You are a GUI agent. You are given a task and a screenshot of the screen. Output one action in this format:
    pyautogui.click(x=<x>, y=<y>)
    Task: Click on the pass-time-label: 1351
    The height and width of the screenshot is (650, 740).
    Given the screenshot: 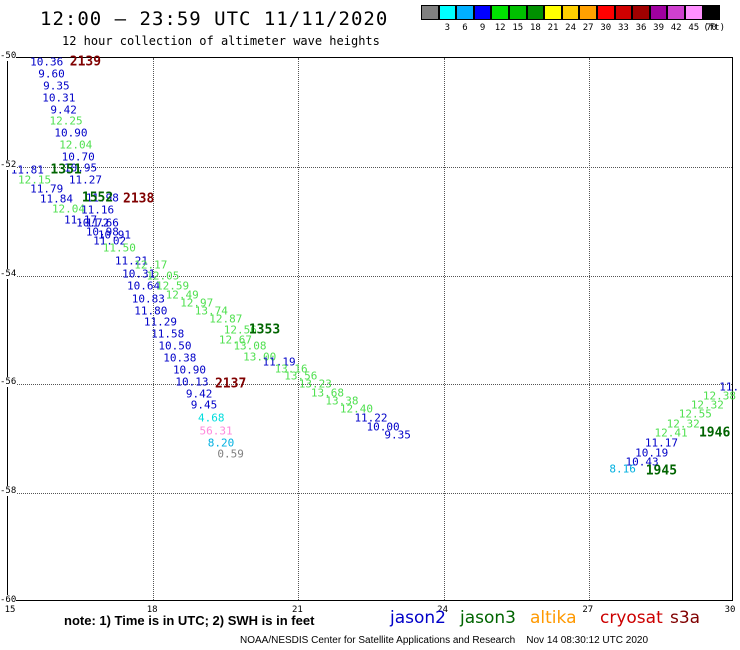 What is the action you would take?
    pyautogui.click(x=66, y=170)
    